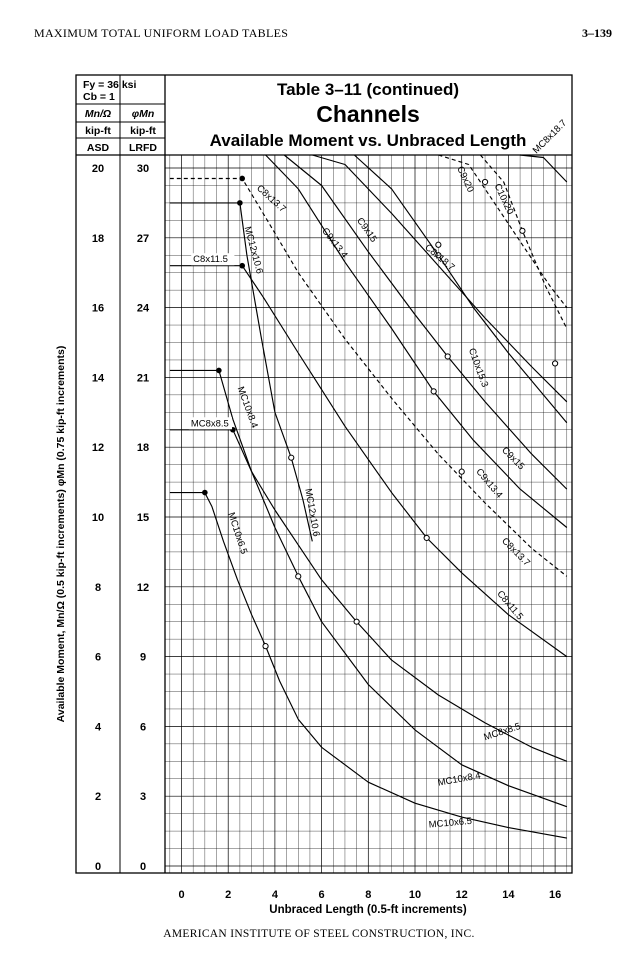 This screenshot has width=638, height=957. What do you see at coordinates (98, 658) in the screenshot?
I see `y-tick-label-asd: 6` at bounding box center [98, 658].